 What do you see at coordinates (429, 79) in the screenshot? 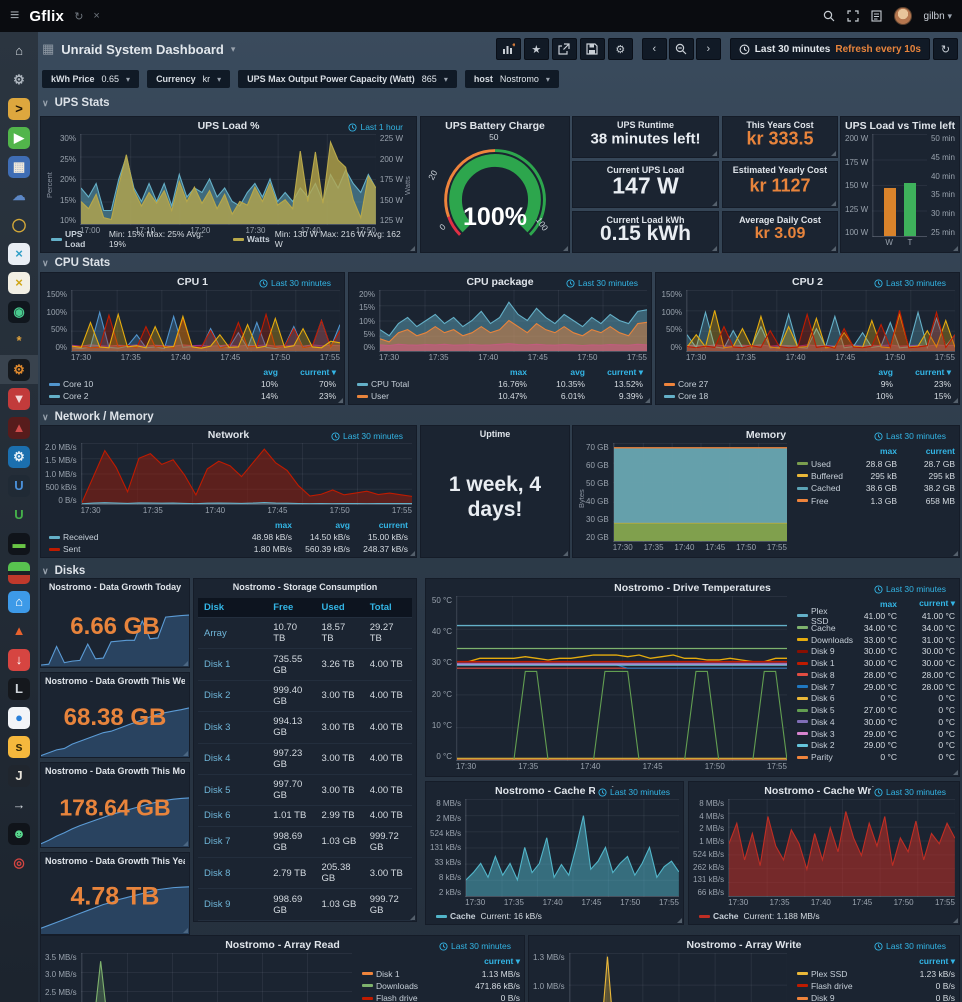
I see `variable-value: 865` at bounding box center [429, 79].